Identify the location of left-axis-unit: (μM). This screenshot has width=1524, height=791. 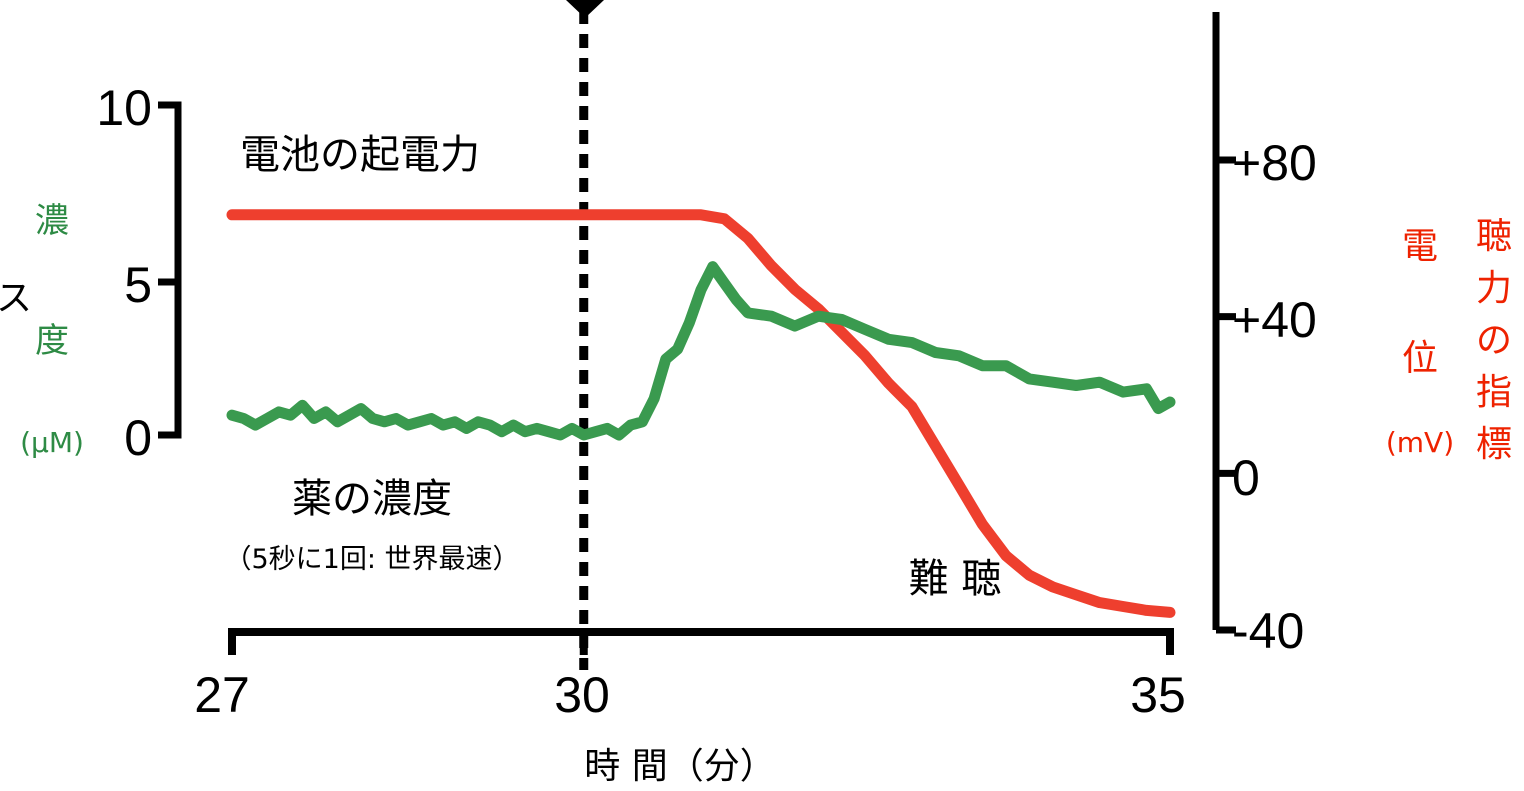
(52, 442).